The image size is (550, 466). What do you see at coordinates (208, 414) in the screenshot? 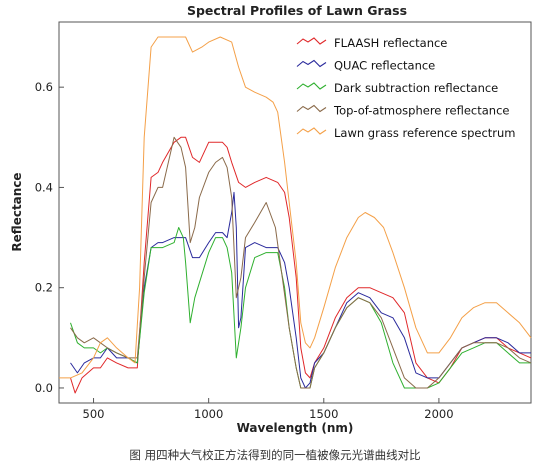
I see `x-tick-label: 1000` at bounding box center [208, 414].